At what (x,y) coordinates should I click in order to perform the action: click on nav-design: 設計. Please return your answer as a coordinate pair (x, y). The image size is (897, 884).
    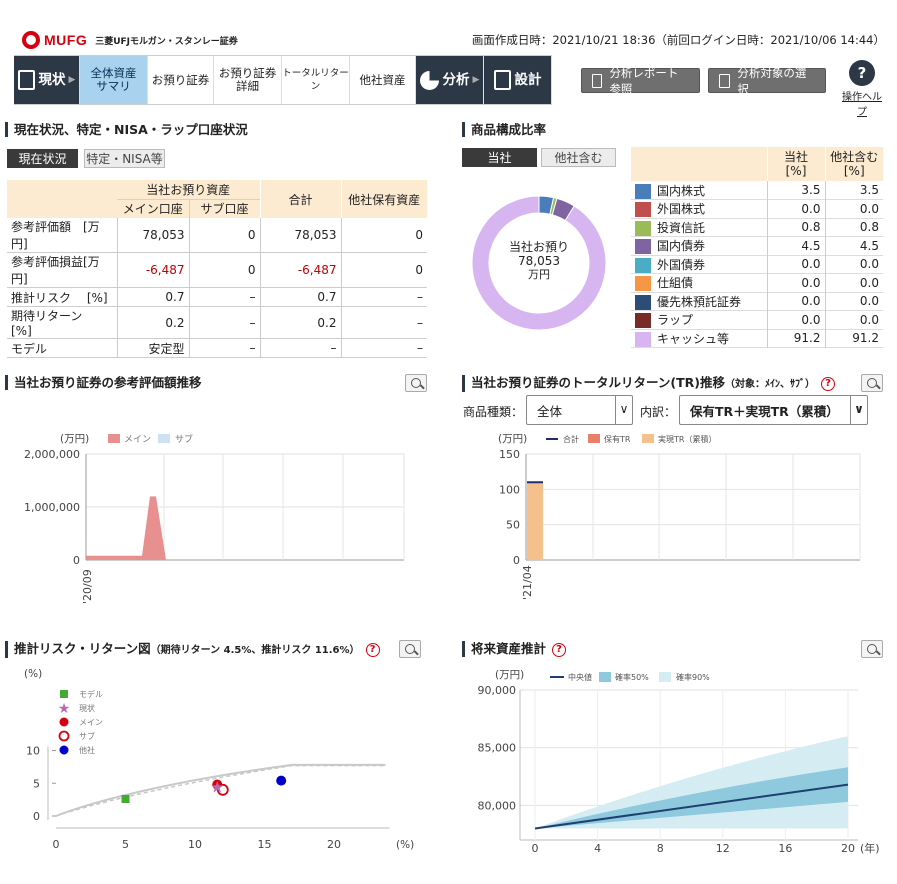
    Looking at the image, I should click on (518, 80).